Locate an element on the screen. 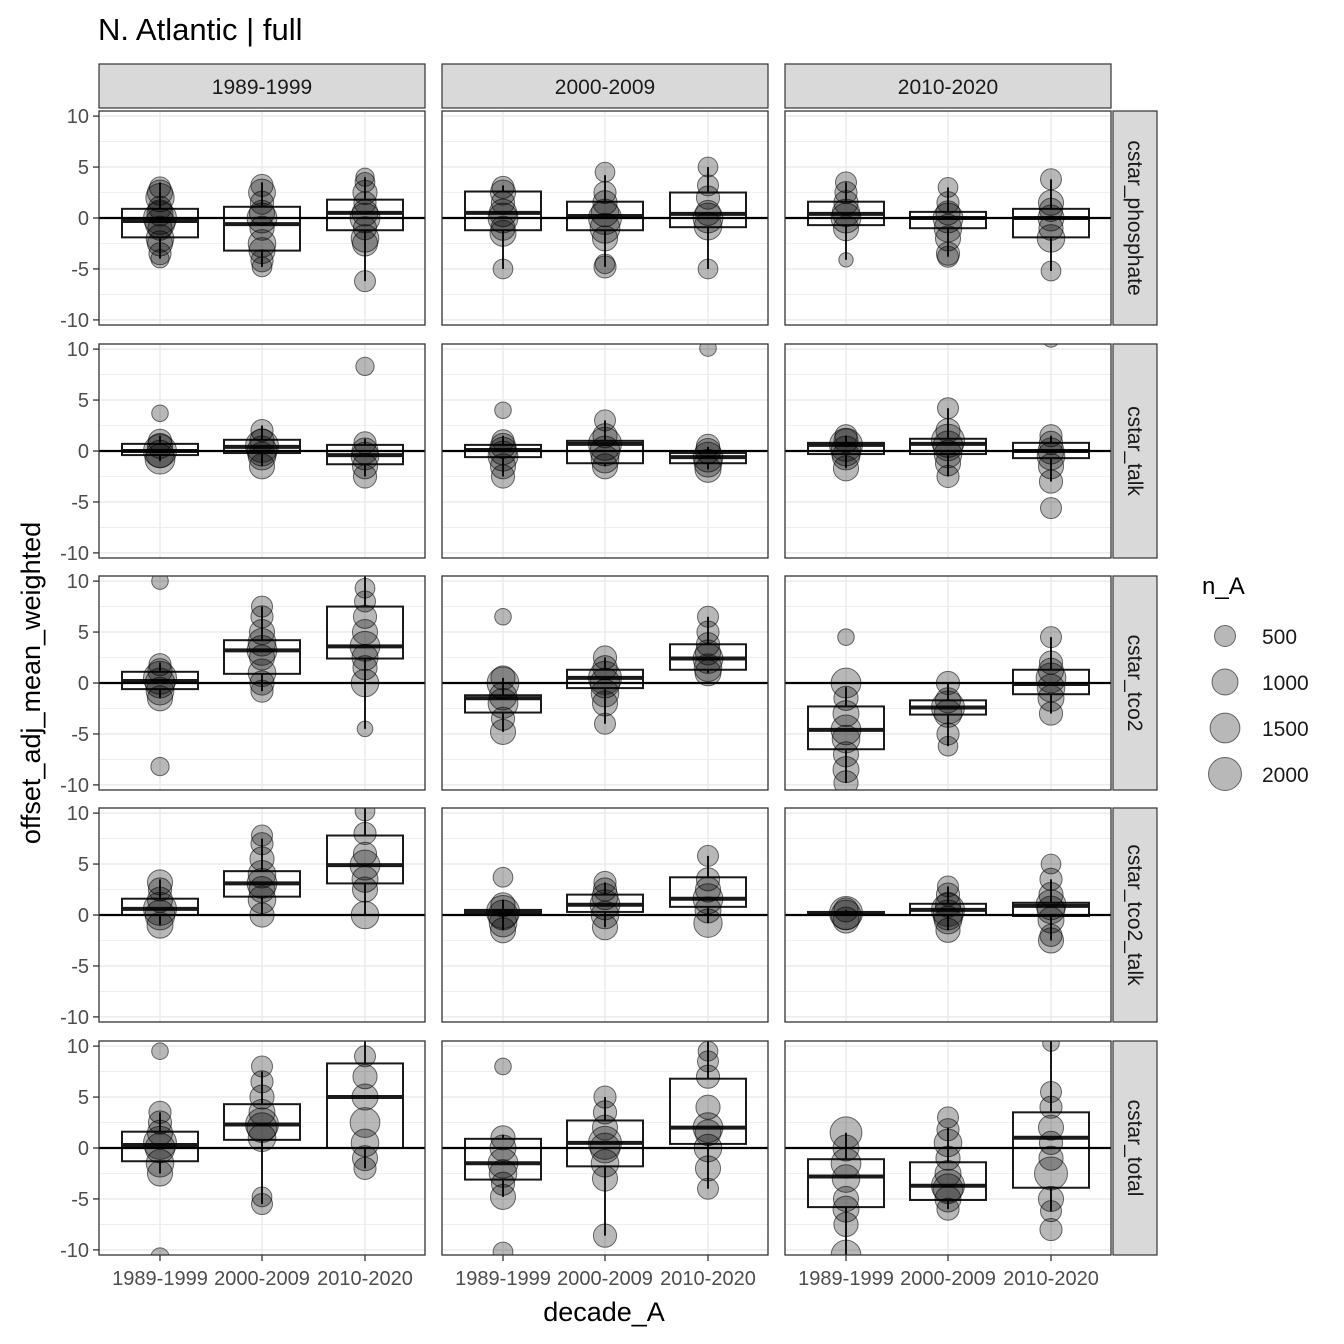  x-tick-label: 2010-2020 is located at coordinates (365, 1279).